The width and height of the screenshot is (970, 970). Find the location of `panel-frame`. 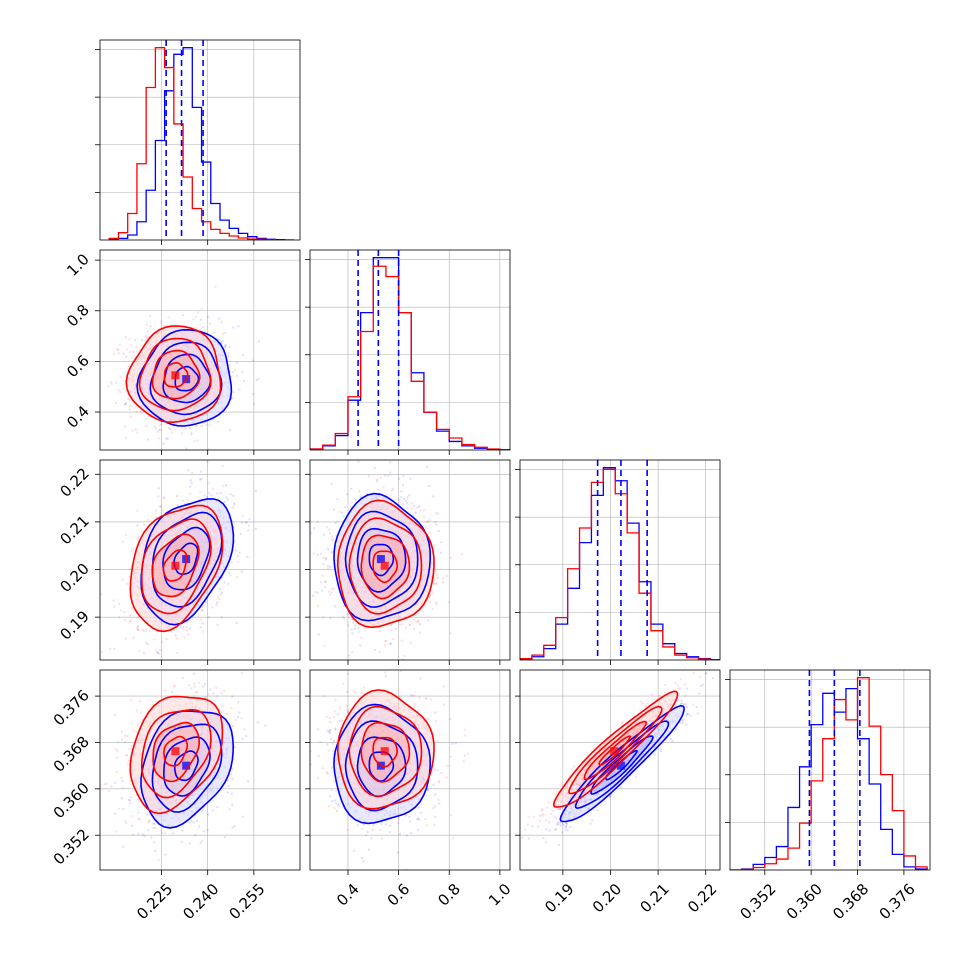

panel-frame is located at coordinates (200, 140).